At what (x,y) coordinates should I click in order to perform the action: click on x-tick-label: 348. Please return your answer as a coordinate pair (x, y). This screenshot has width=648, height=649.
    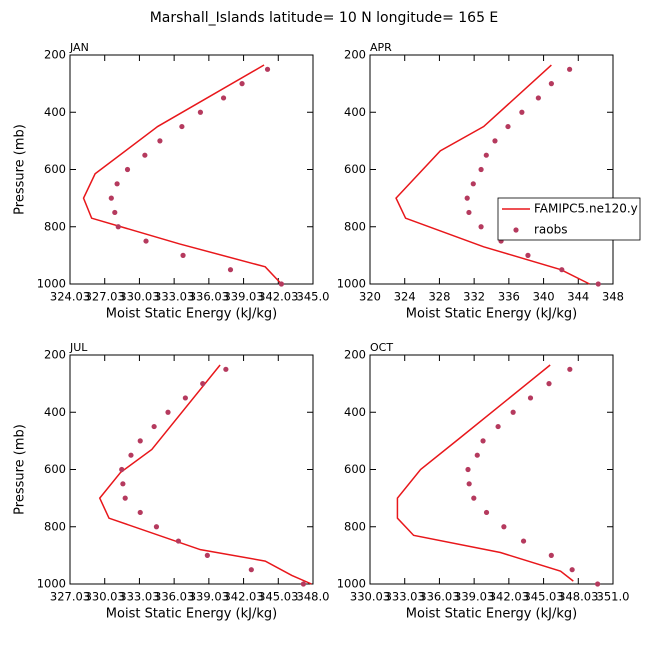
    Looking at the image, I should click on (613, 297).